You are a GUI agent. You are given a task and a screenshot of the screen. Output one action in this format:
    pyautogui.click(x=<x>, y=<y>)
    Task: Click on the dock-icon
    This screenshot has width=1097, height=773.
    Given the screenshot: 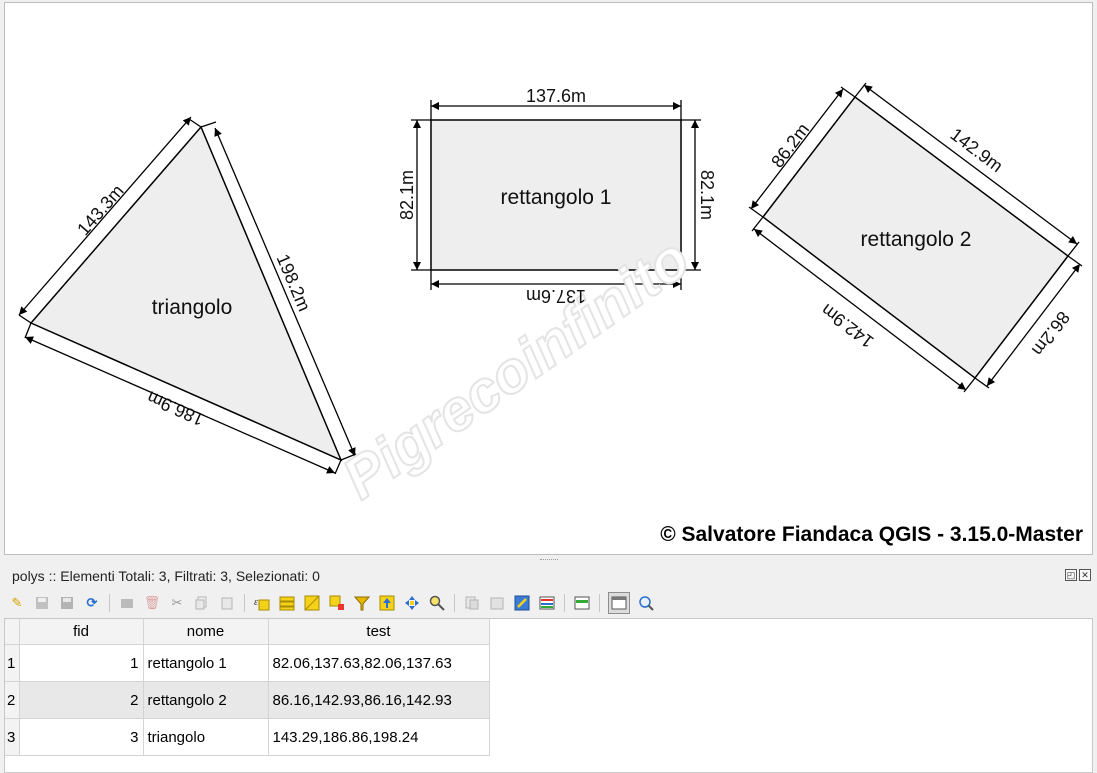 What is the action you would take?
    pyautogui.click(x=619, y=603)
    